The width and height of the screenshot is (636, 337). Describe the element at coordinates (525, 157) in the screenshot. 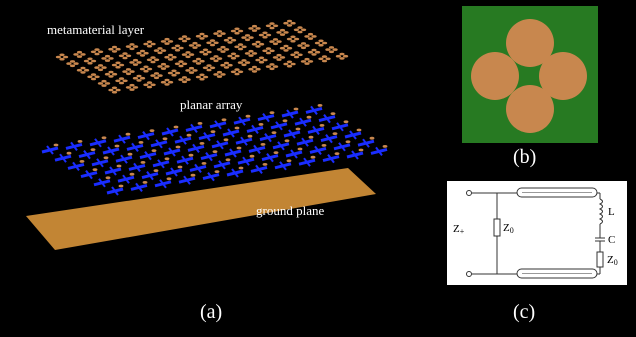

I see `panel-b-caption: (b)` at that location.